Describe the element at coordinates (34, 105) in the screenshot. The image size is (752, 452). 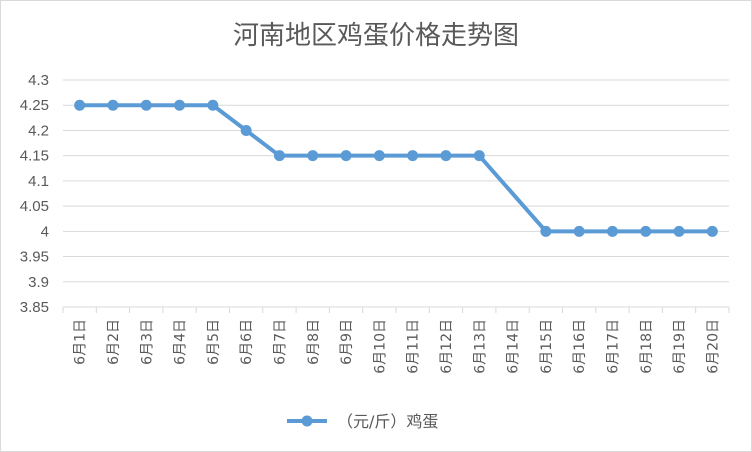
I see `y-tick-label: 4.25` at that location.